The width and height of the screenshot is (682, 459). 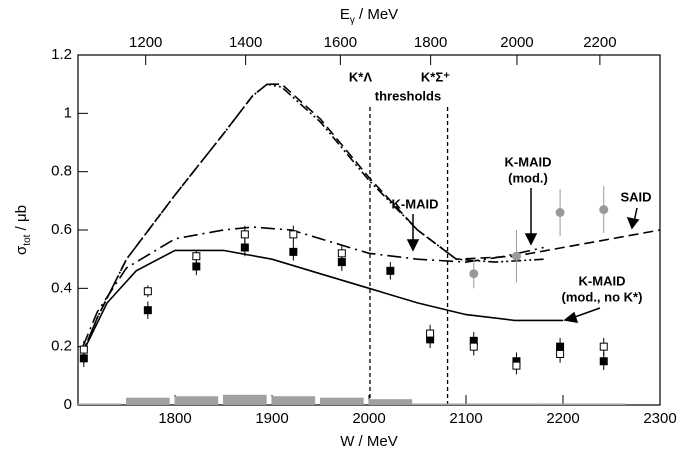 What do you see at coordinates (562, 418) in the screenshot?
I see `x-tick-label: 2200` at bounding box center [562, 418].